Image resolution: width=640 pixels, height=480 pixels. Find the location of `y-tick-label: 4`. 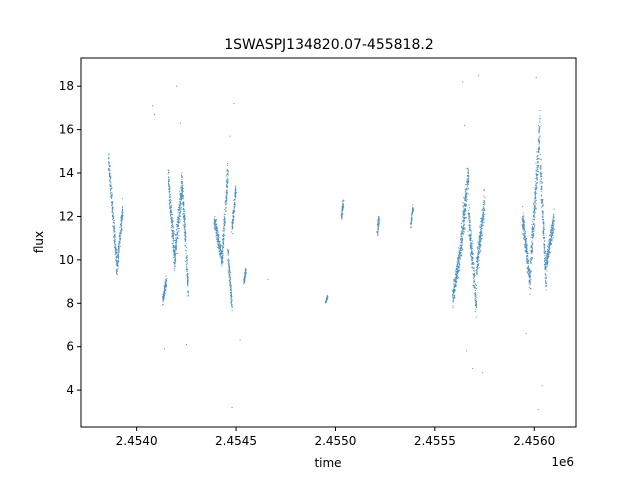

y-tick-label: 4 is located at coordinates (70, 390).